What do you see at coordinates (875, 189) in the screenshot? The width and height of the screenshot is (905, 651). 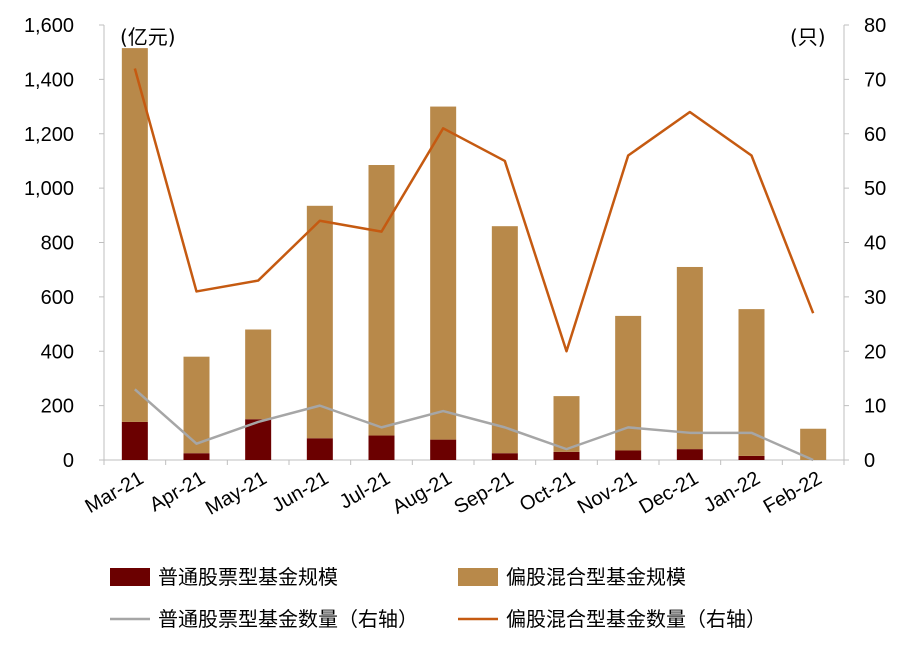 I see `right-tick-label: 50` at bounding box center [875, 189].